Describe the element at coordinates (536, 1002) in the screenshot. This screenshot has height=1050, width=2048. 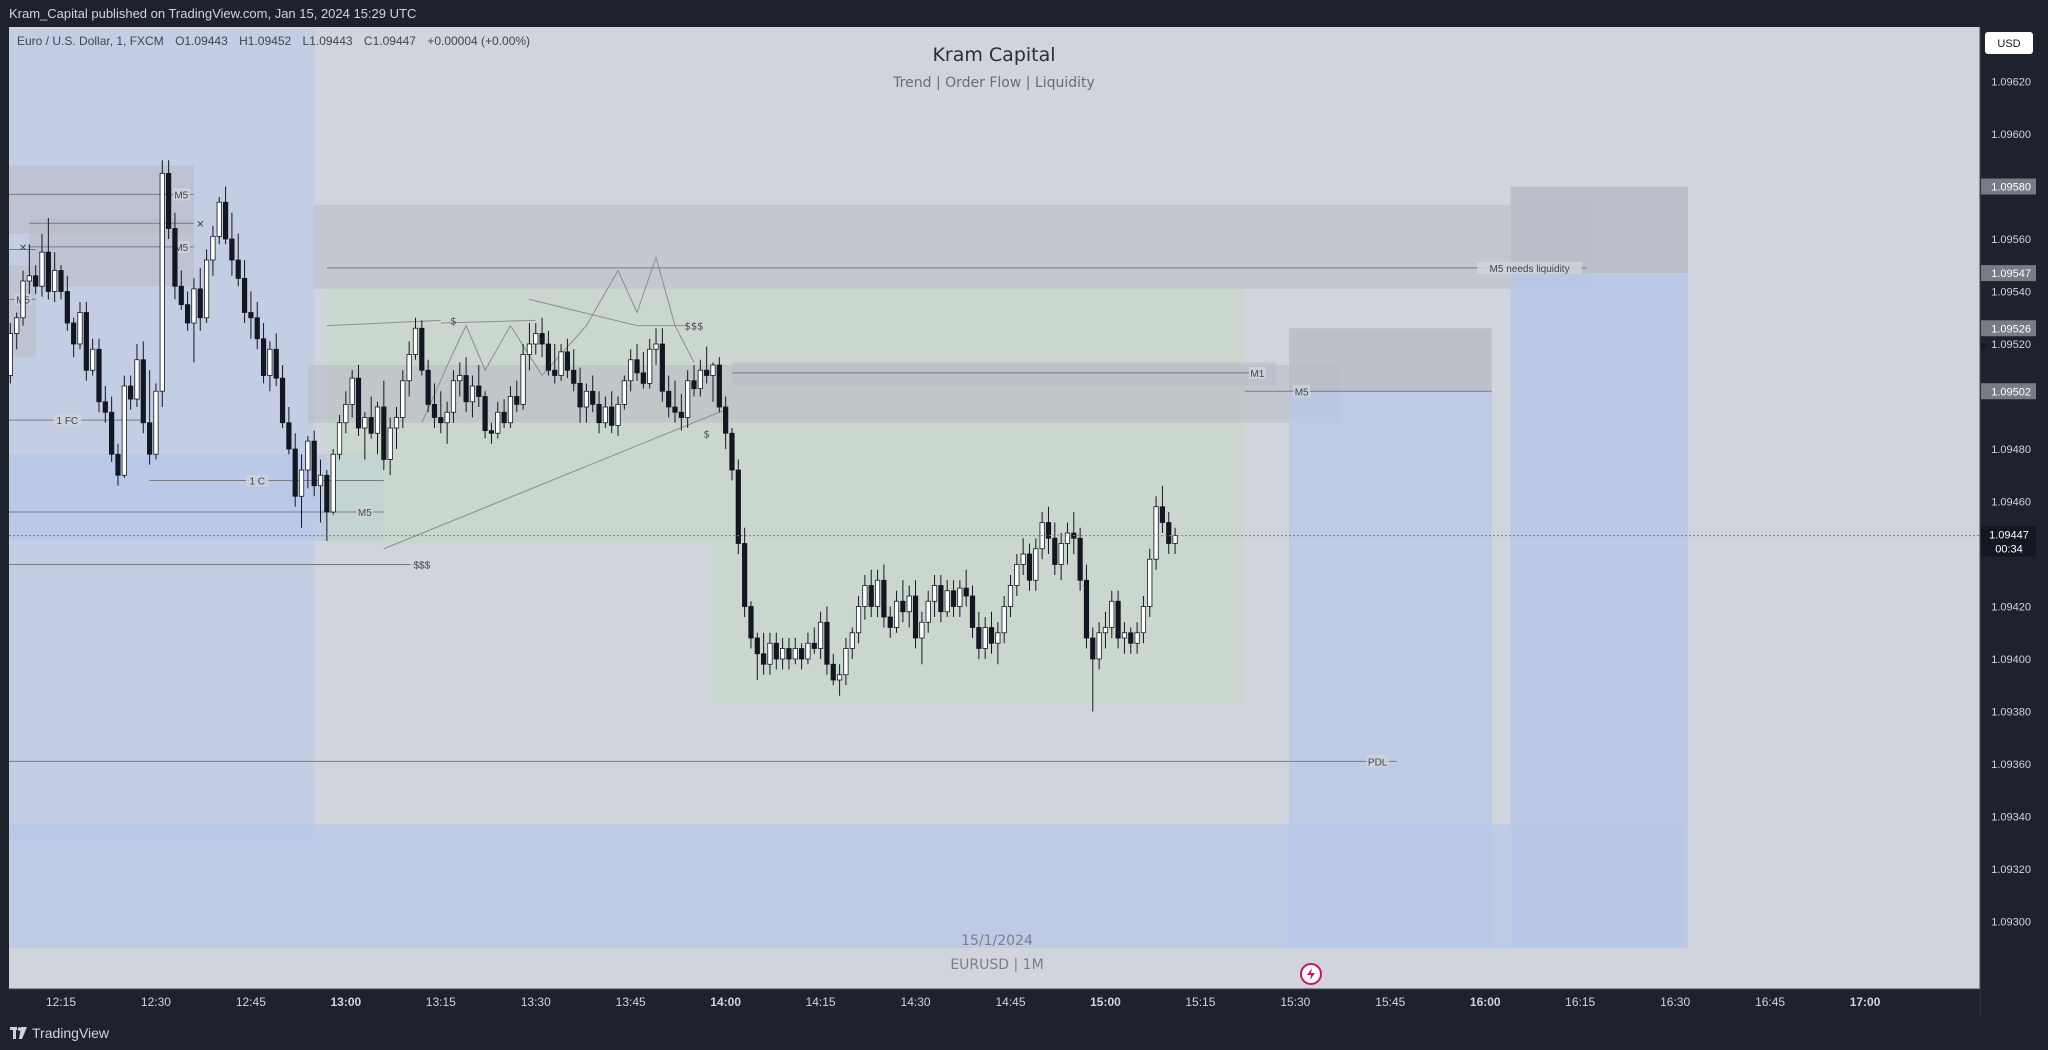
I see `time-tick-label: 13:30` at that location.